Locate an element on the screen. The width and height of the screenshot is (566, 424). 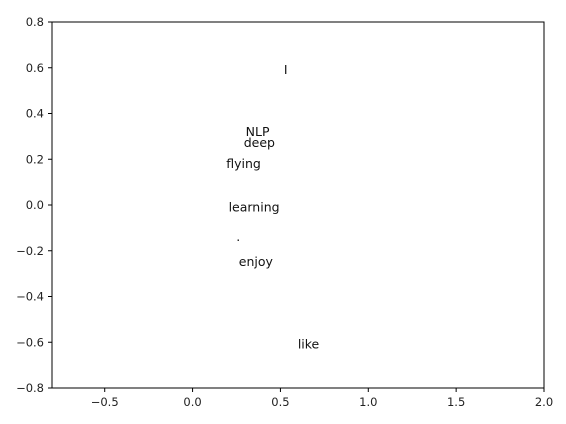
y-tick-label: −0.6 is located at coordinates (30, 342).